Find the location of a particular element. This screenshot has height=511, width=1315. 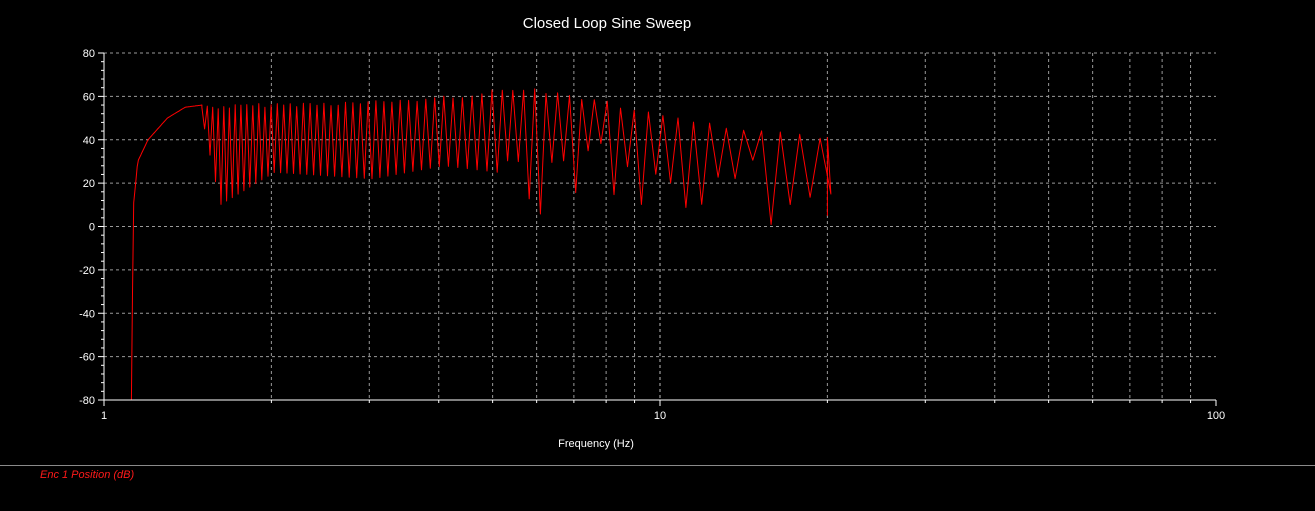

x-axis-label: Frequency (Hz) is located at coordinates (596, 444).